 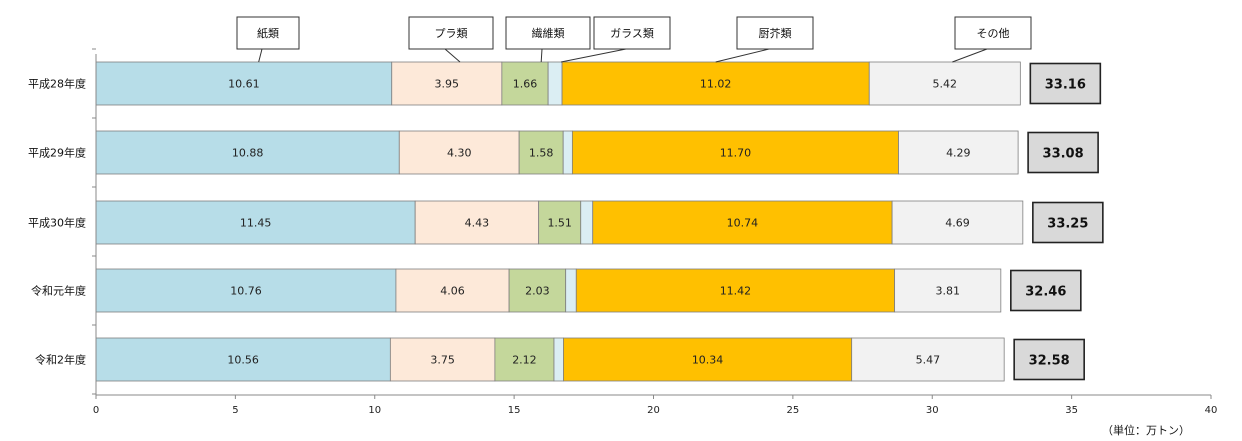 I want to click on x-tick-label: 0, so click(x=96, y=410).